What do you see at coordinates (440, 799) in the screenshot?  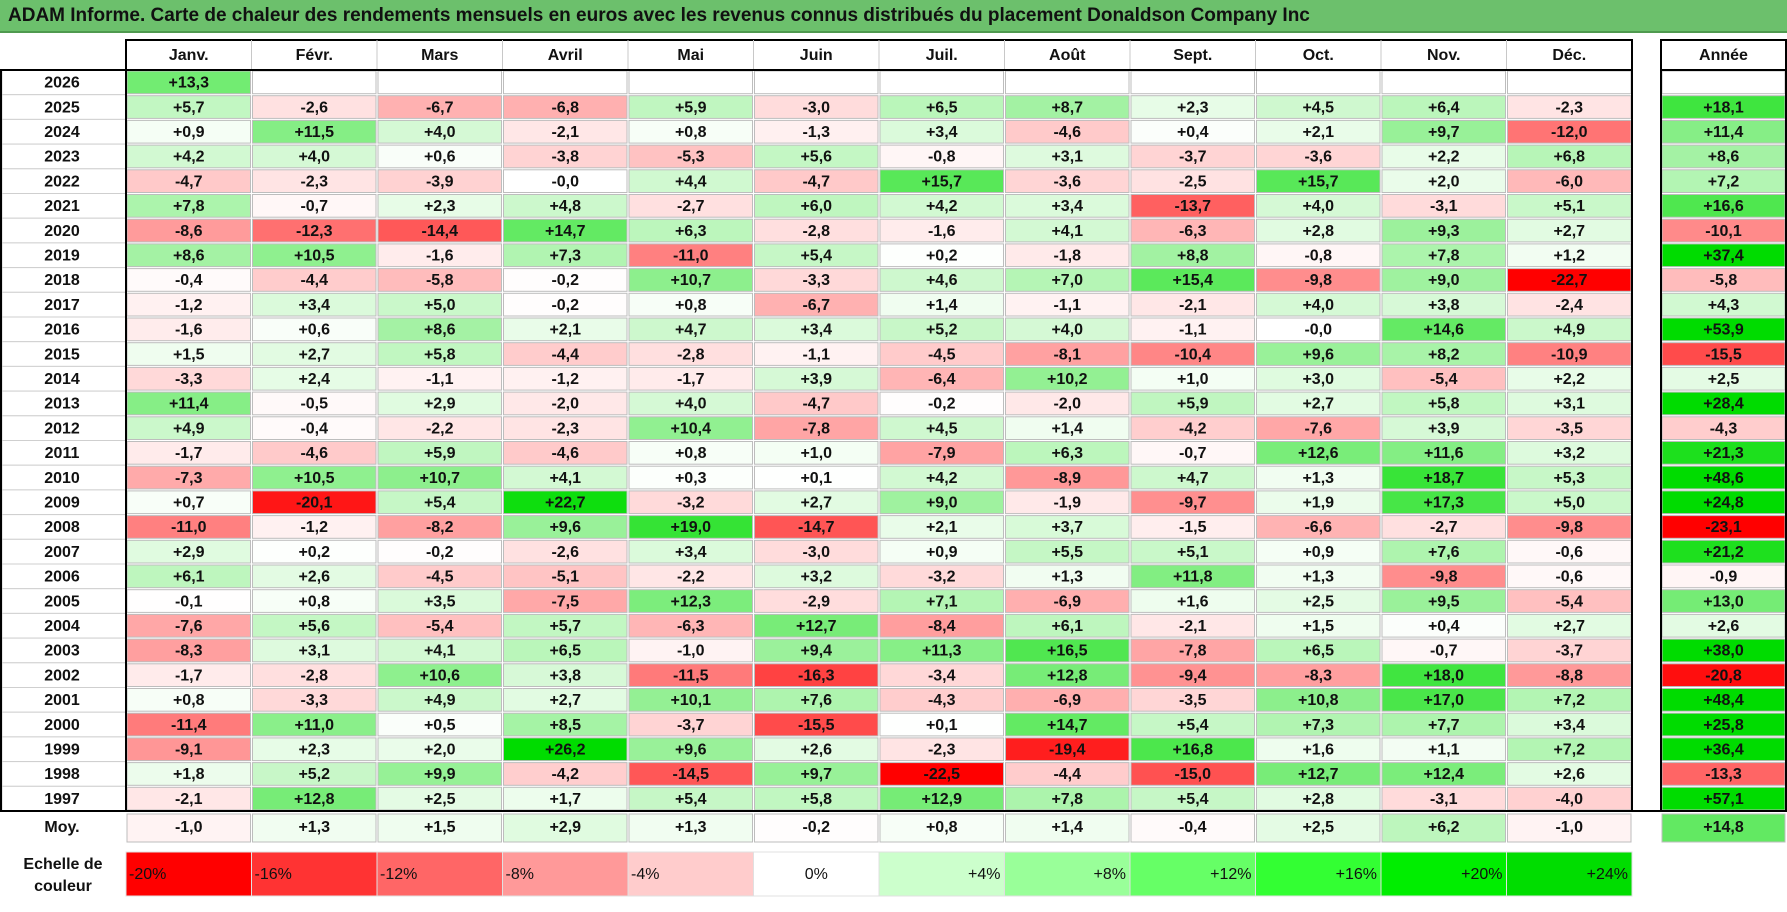 I see `cell-value: +2,5` at bounding box center [440, 799].